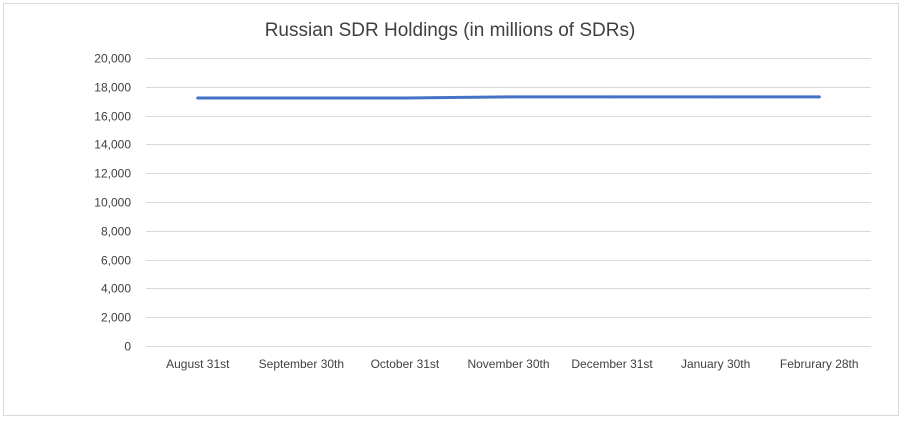 This screenshot has height=422, width=904. I want to click on y-tick-label: 16,000, so click(112, 117).